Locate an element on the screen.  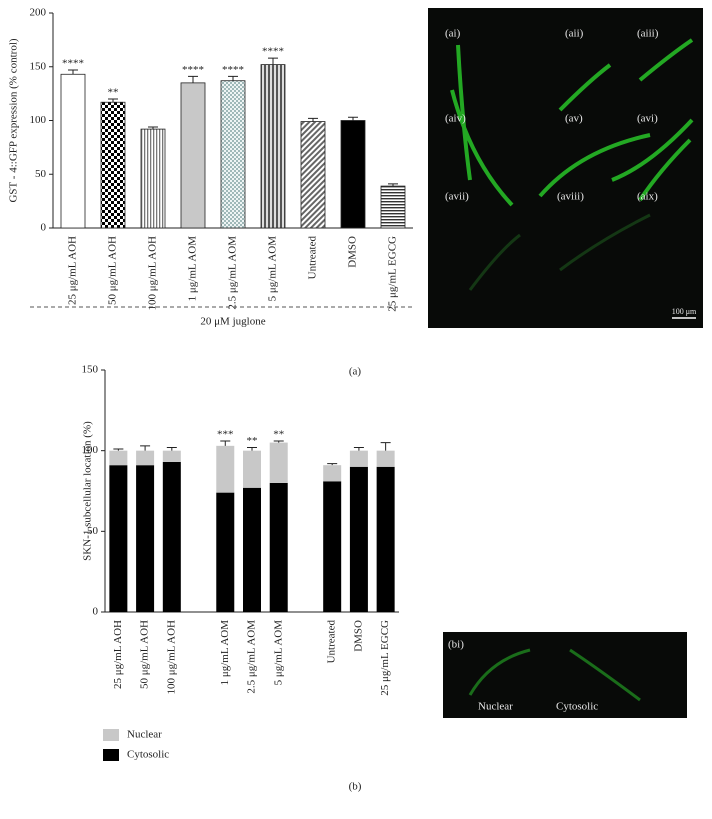
image-label: (av) is located at coordinates (574, 119).